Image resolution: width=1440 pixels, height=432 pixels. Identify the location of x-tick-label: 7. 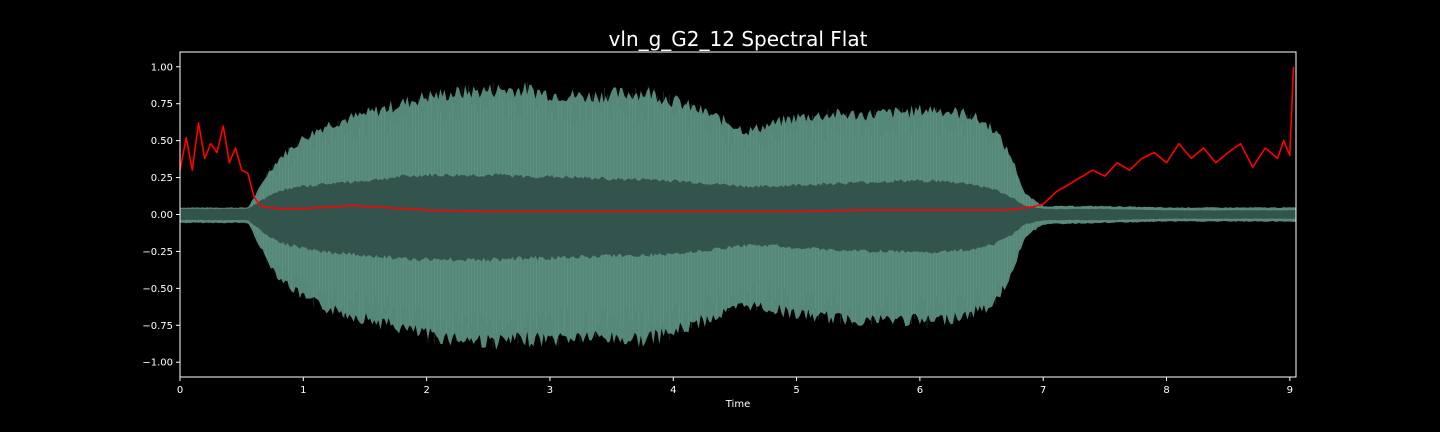
(1043, 390).